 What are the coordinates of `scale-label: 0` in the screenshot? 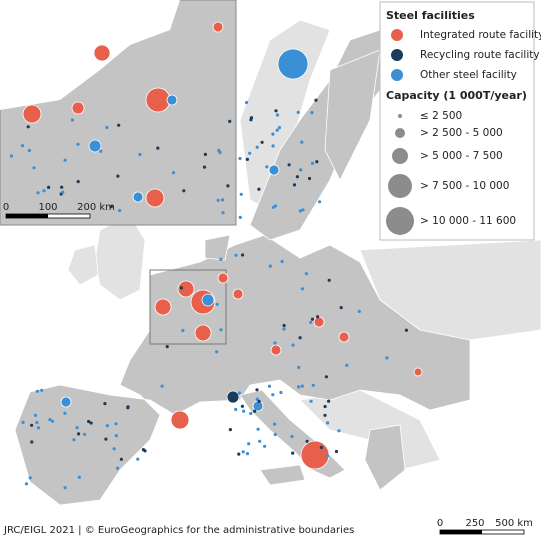 It's located at (6, 207).